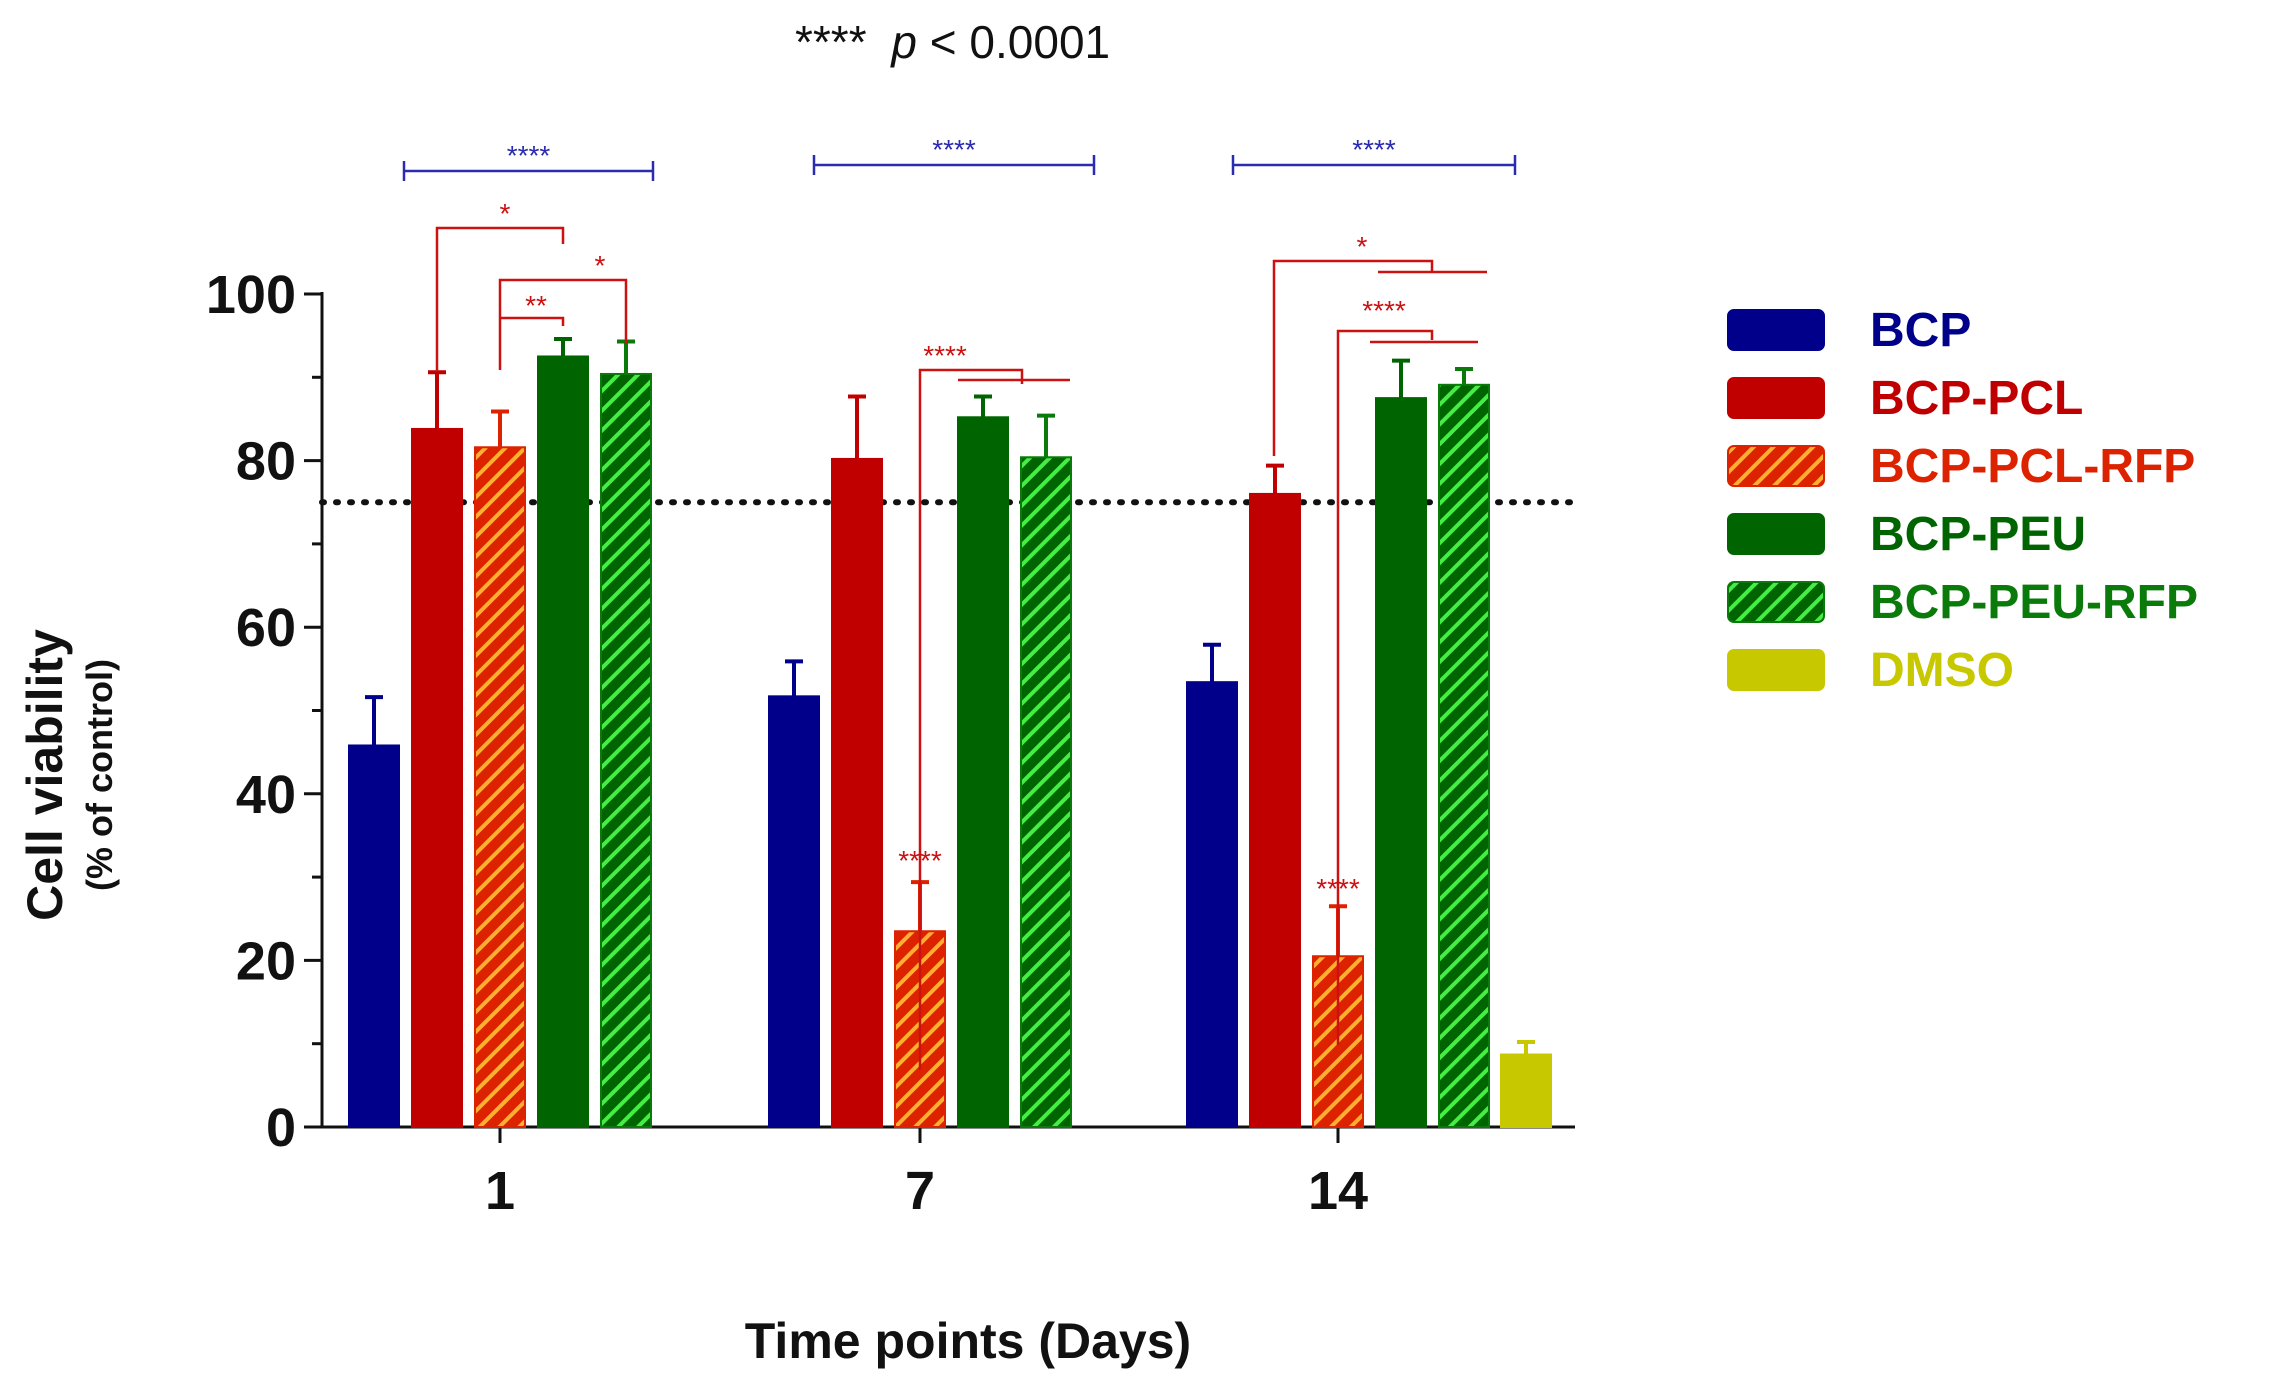  Describe the element at coordinates (266, 628) in the screenshot. I see `y-tick-label: 60` at that location.